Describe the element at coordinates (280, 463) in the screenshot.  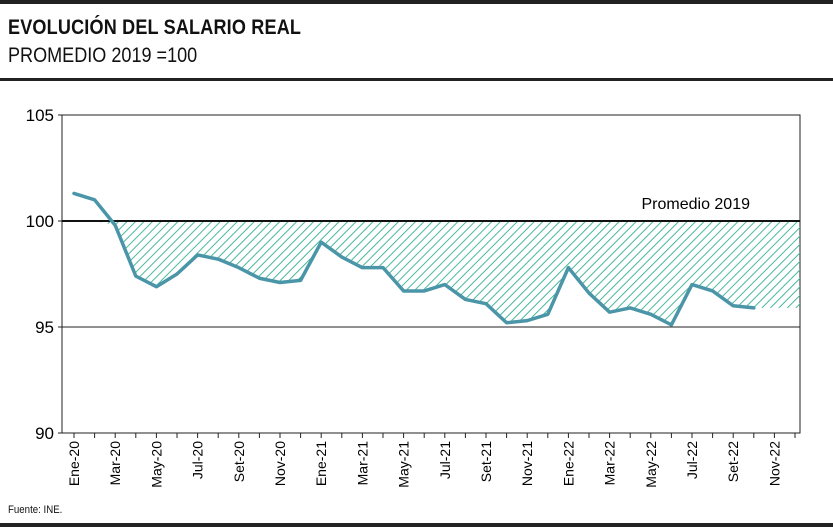
I see `x-tick-label: Nov-20` at that location.